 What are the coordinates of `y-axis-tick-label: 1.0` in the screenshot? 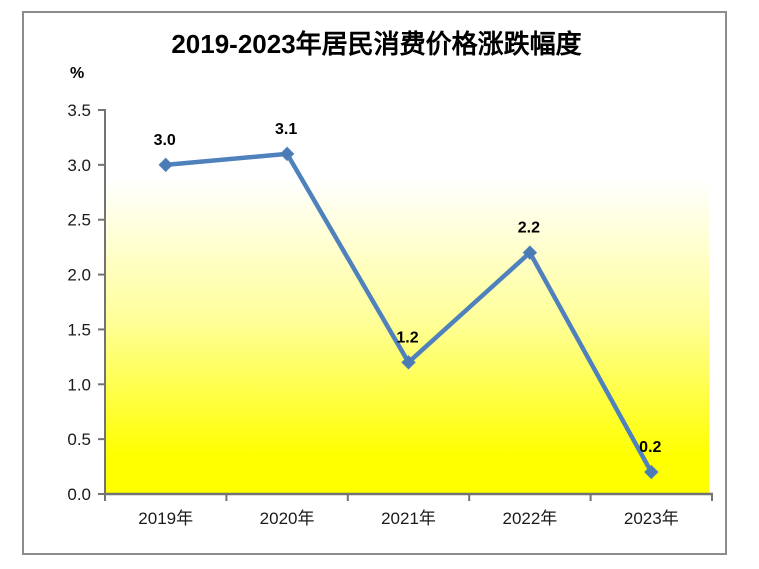 It's located at (79, 384).